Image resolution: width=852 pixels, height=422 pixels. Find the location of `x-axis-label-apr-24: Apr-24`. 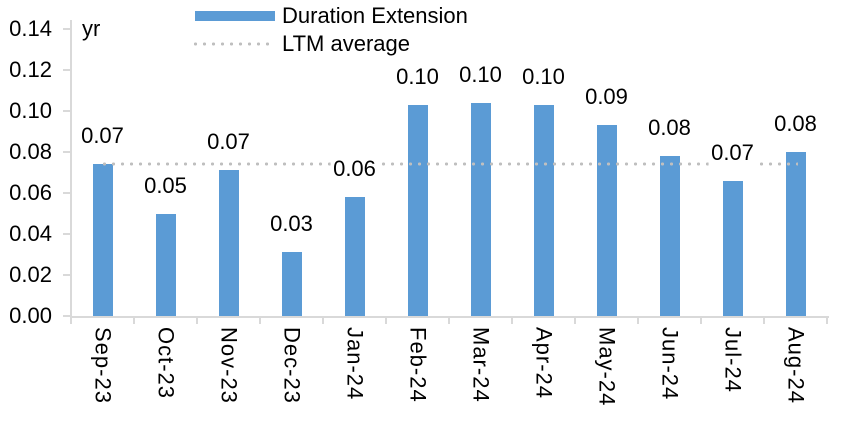

x-axis-label-apr-24: Apr-24 is located at coordinates (544, 363).